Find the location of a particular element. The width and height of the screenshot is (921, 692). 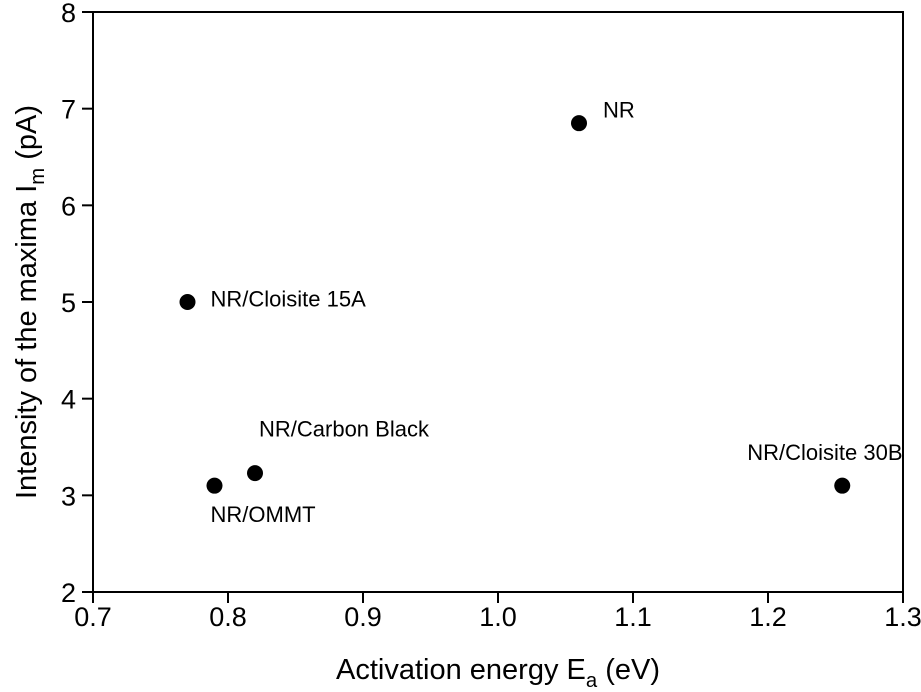

x-tick-label: 0.8 is located at coordinates (228, 617).